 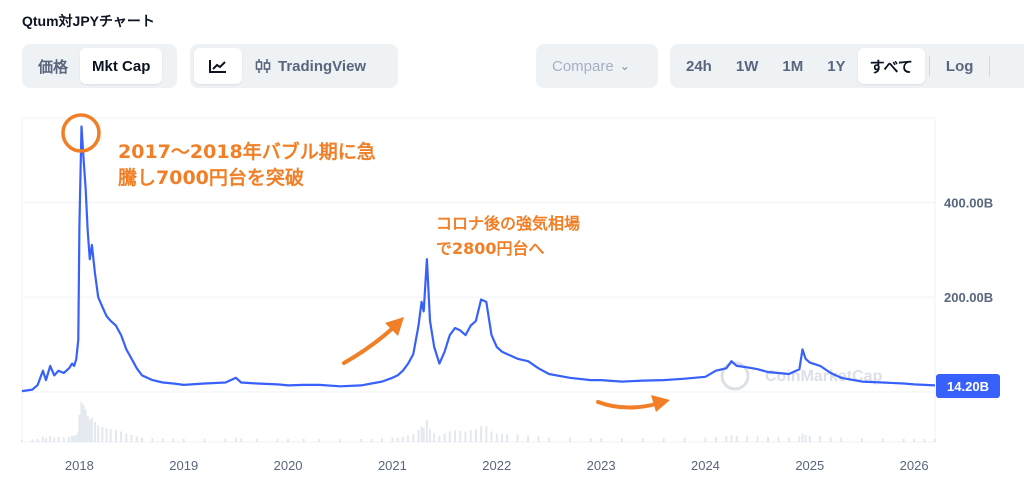 I want to click on x-axis: 2018 2019 2020 2021 2022 2023 2024 2025 2026, so click(x=497, y=465).